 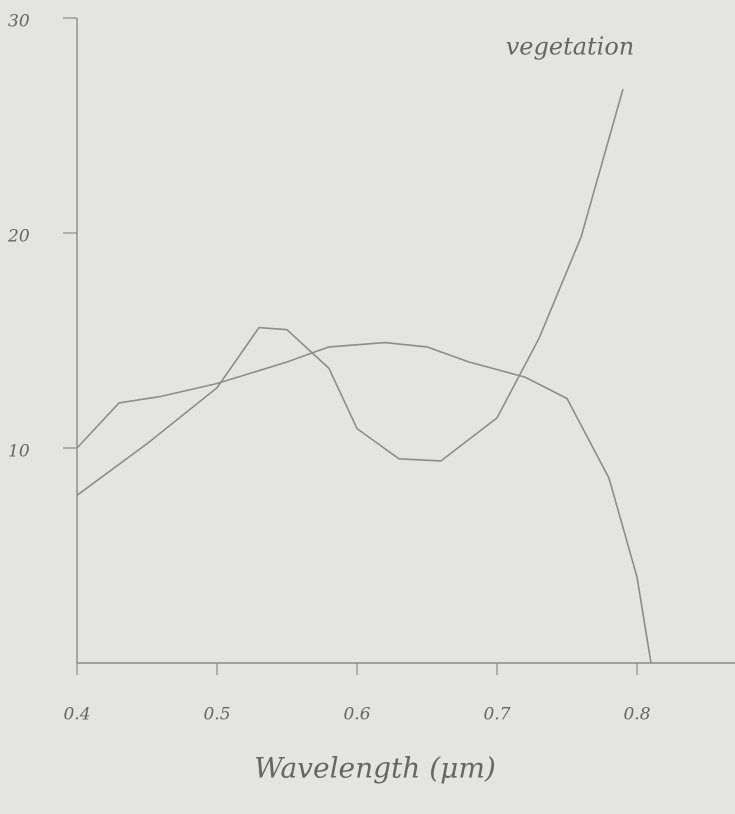 What do you see at coordinates (375, 768) in the screenshot?
I see `x-axis-label: Wavelength (μm)` at bounding box center [375, 768].